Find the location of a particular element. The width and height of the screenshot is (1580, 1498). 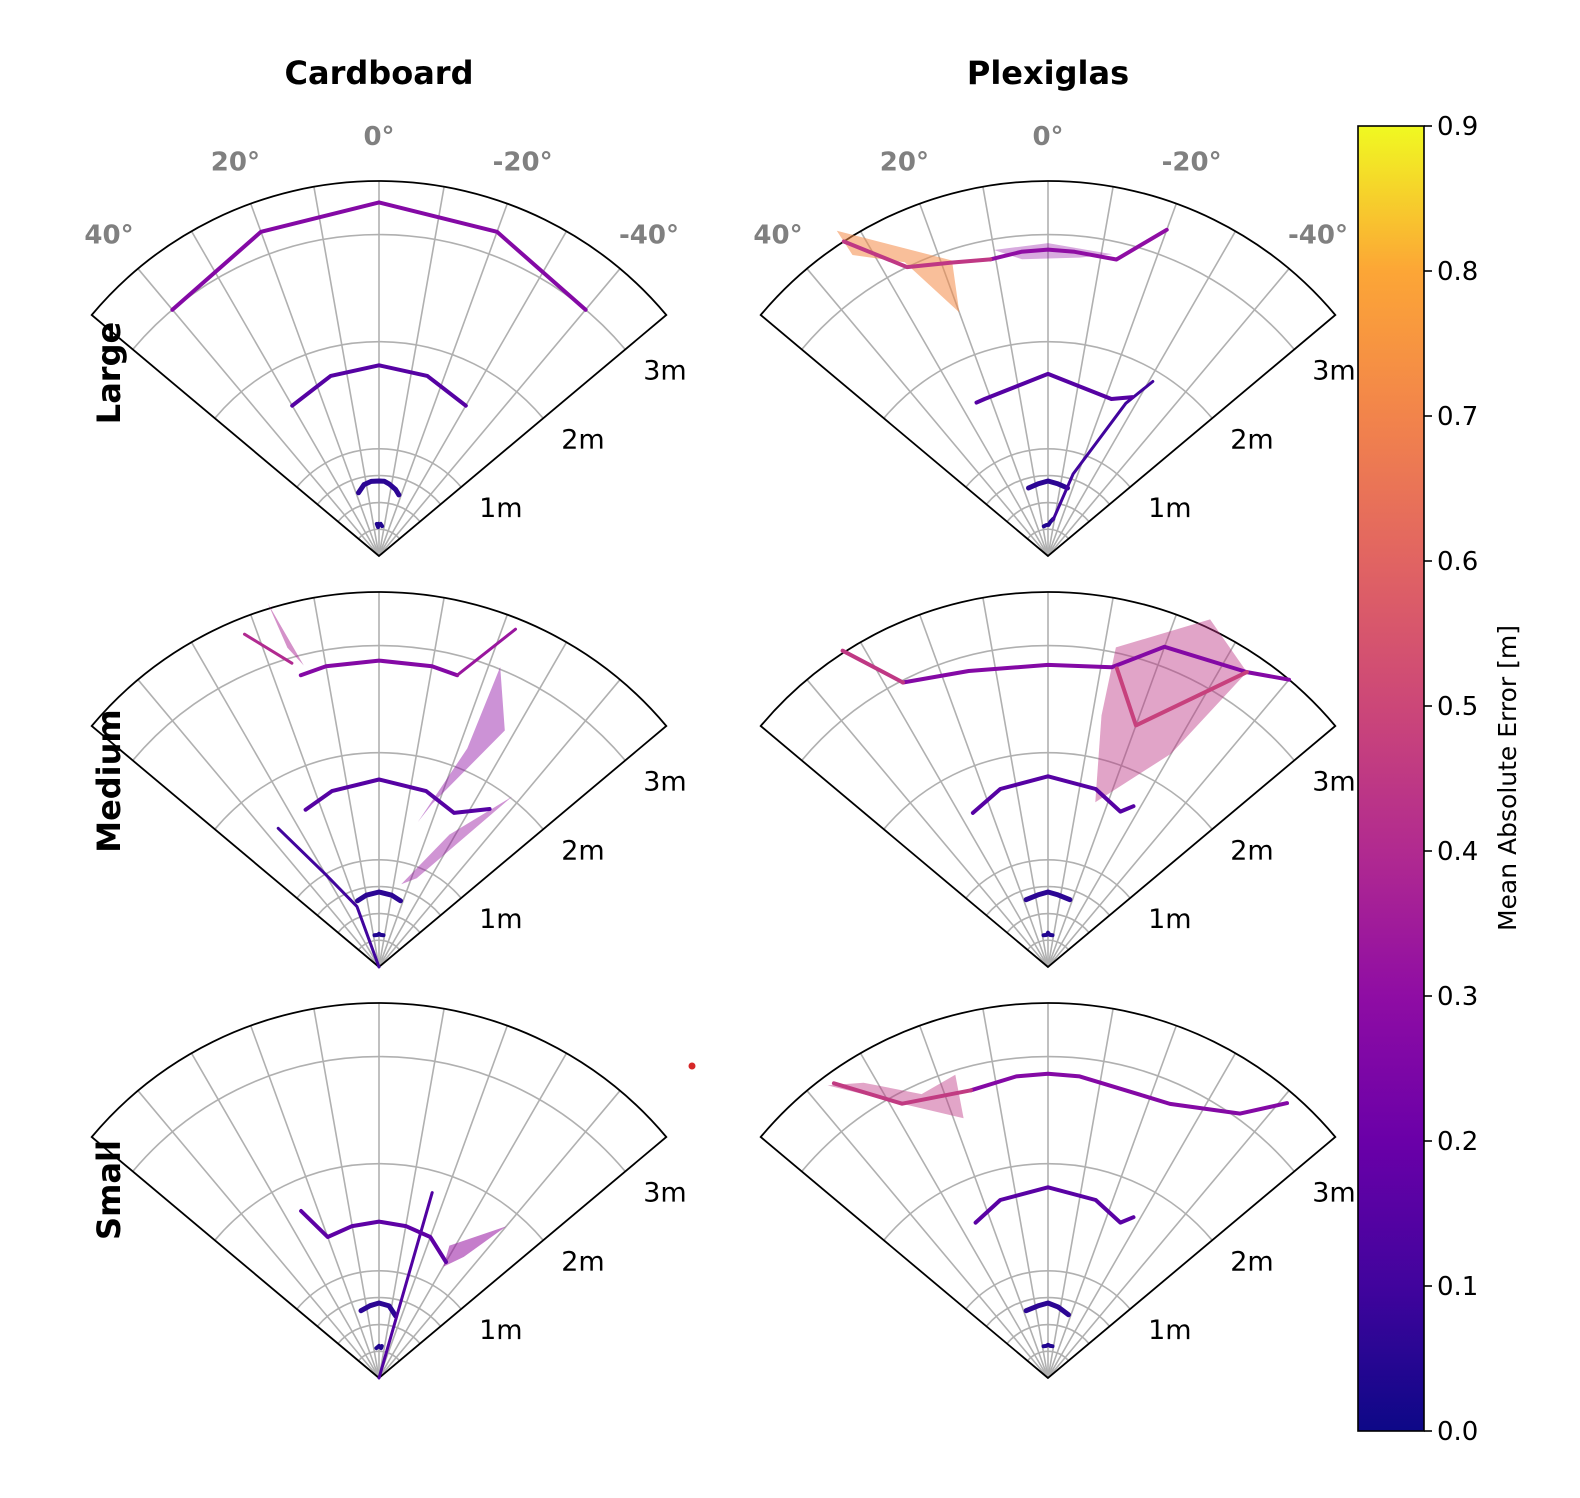

colorbar-tick-label: 0.5 is located at coordinates (1457, 707).